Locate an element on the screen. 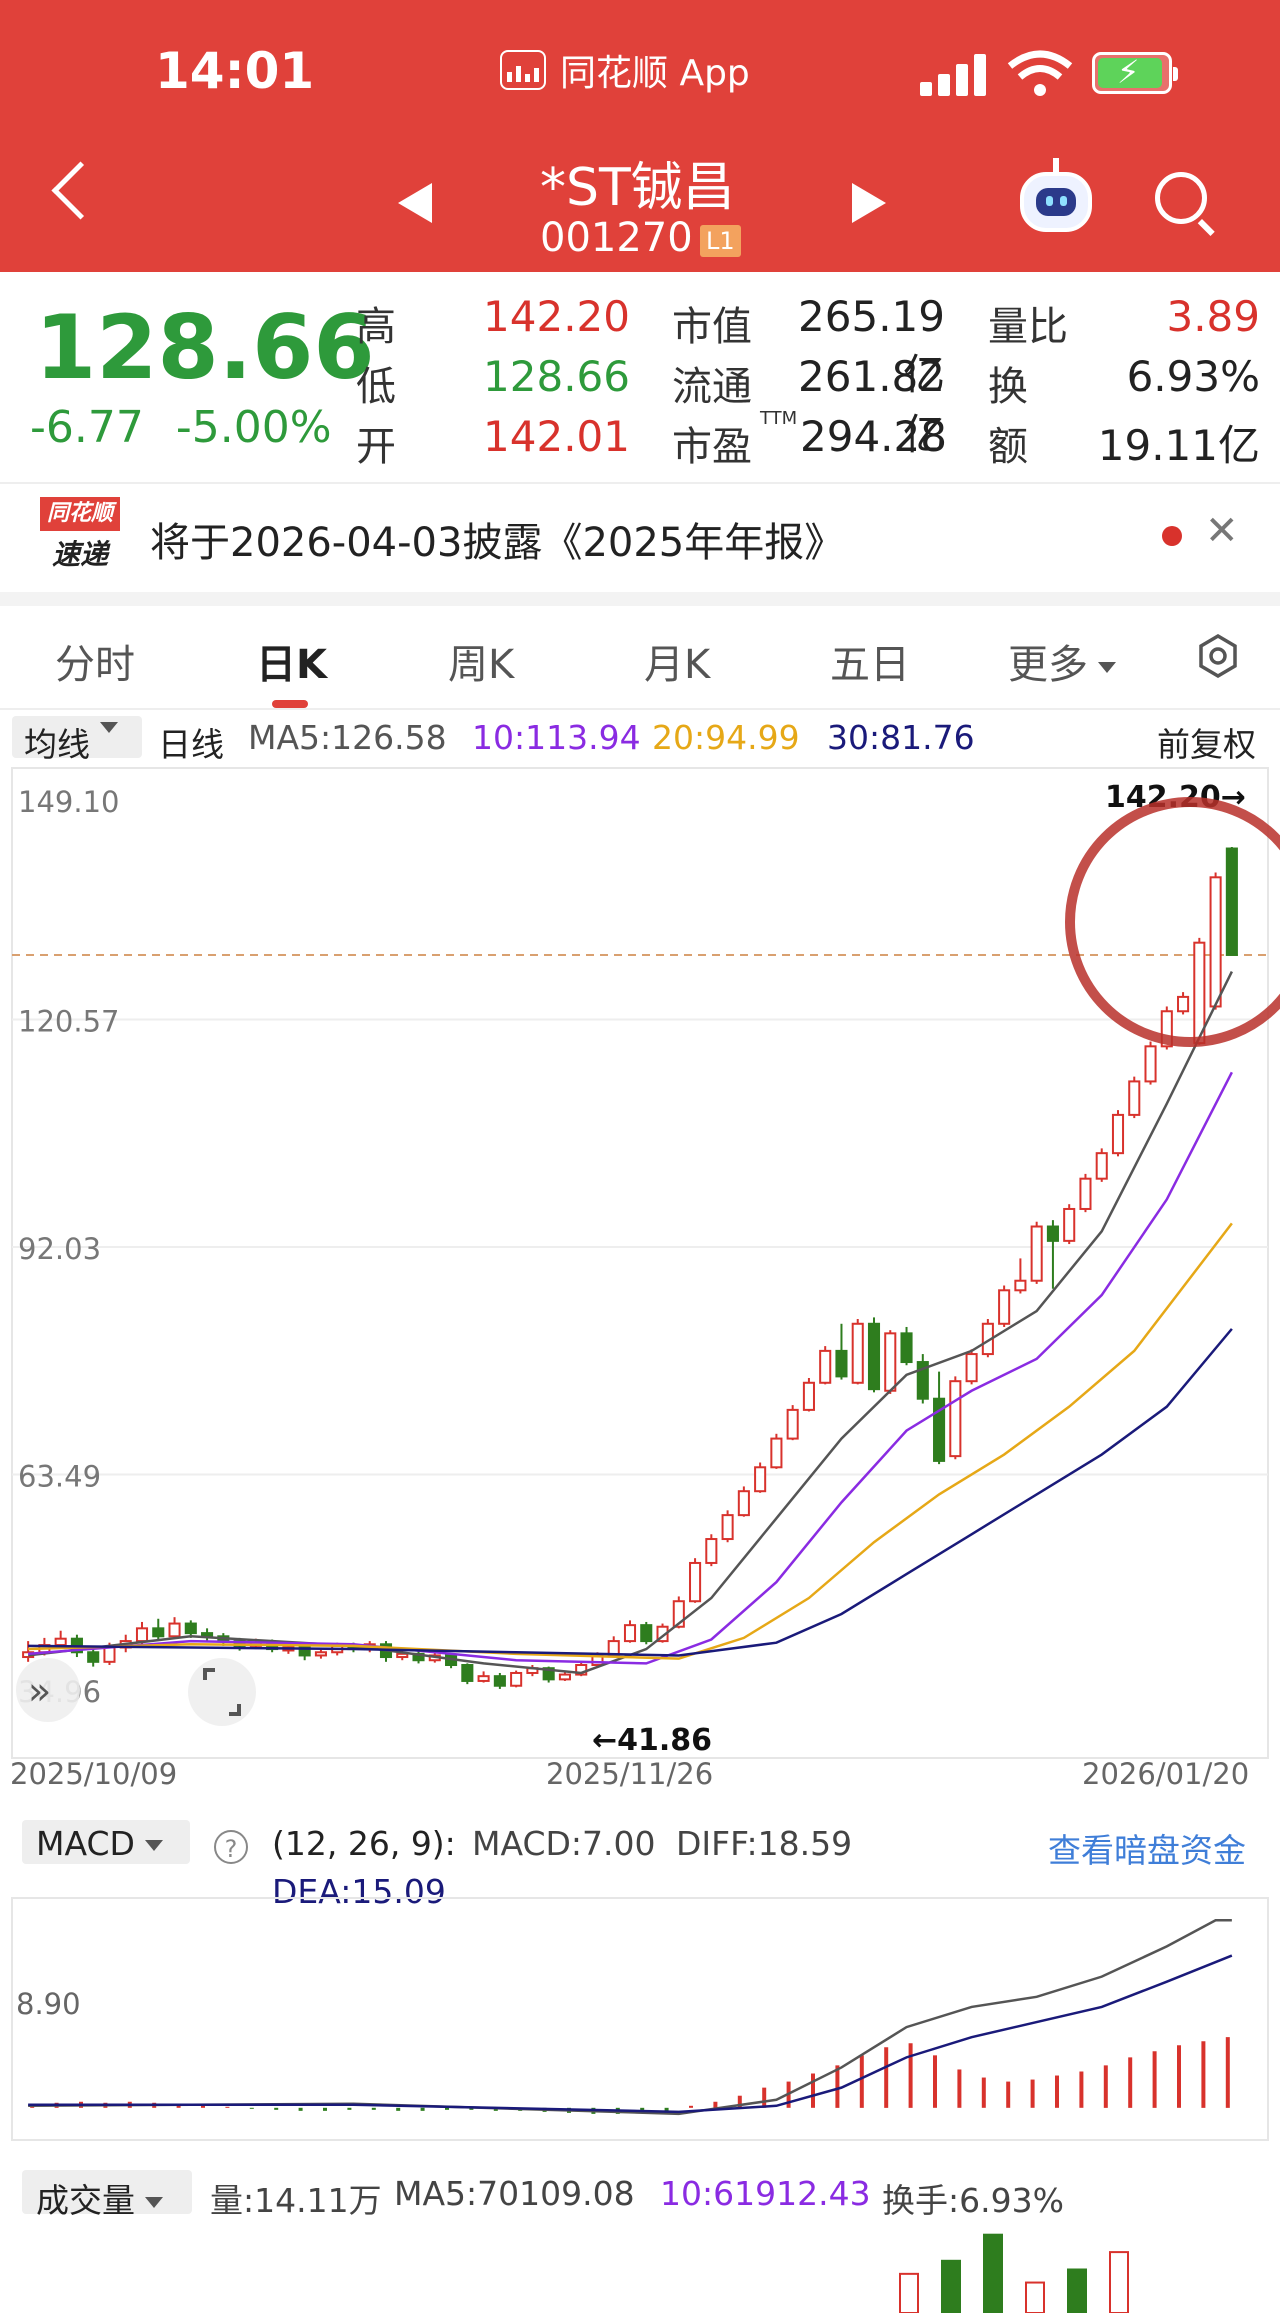 This screenshot has width=1280, height=2313. next-stock-icon is located at coordinates (869, 203).